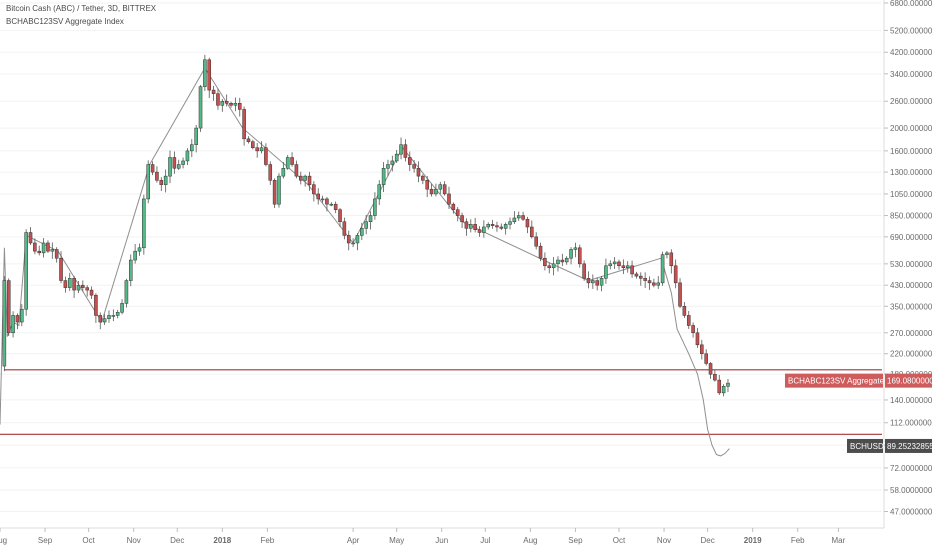  What do you see at coordinates (839, 540) in the screenshot?
I see `x-tick-label: Mar` at bounding box center [839, 540].